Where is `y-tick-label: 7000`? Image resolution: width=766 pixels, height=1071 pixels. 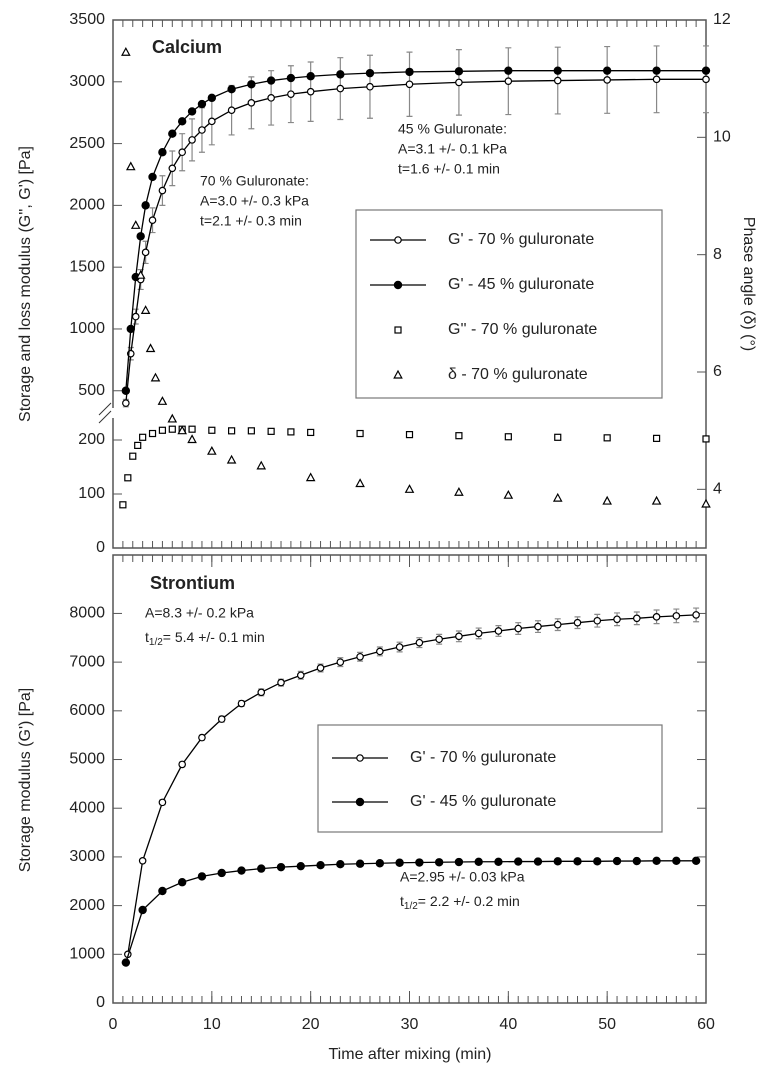 y-tick-label: 7000 is located at coordinates (87, 661).